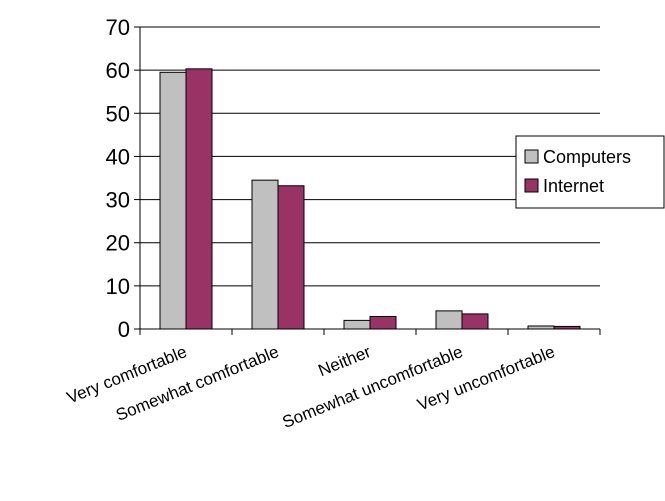 This screenshot has width=665, height=501. What do you see at coordinates (531, 156) in the screenshot?
I see `legend-swatch-computers` at bounding box center [531, 156].